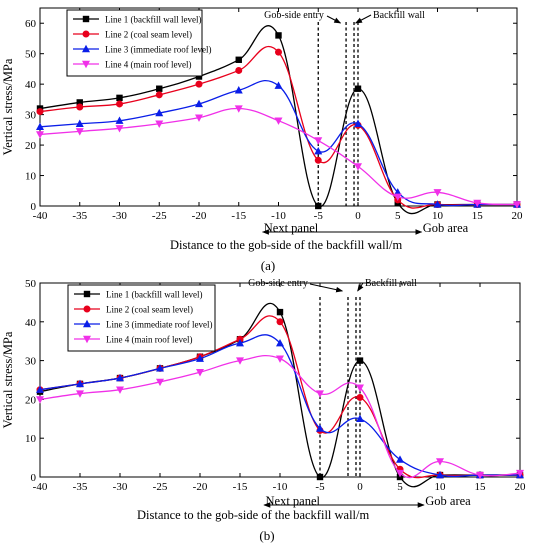  I want to click on backfill-wall-label: Backfill wall, so click(399, 15).